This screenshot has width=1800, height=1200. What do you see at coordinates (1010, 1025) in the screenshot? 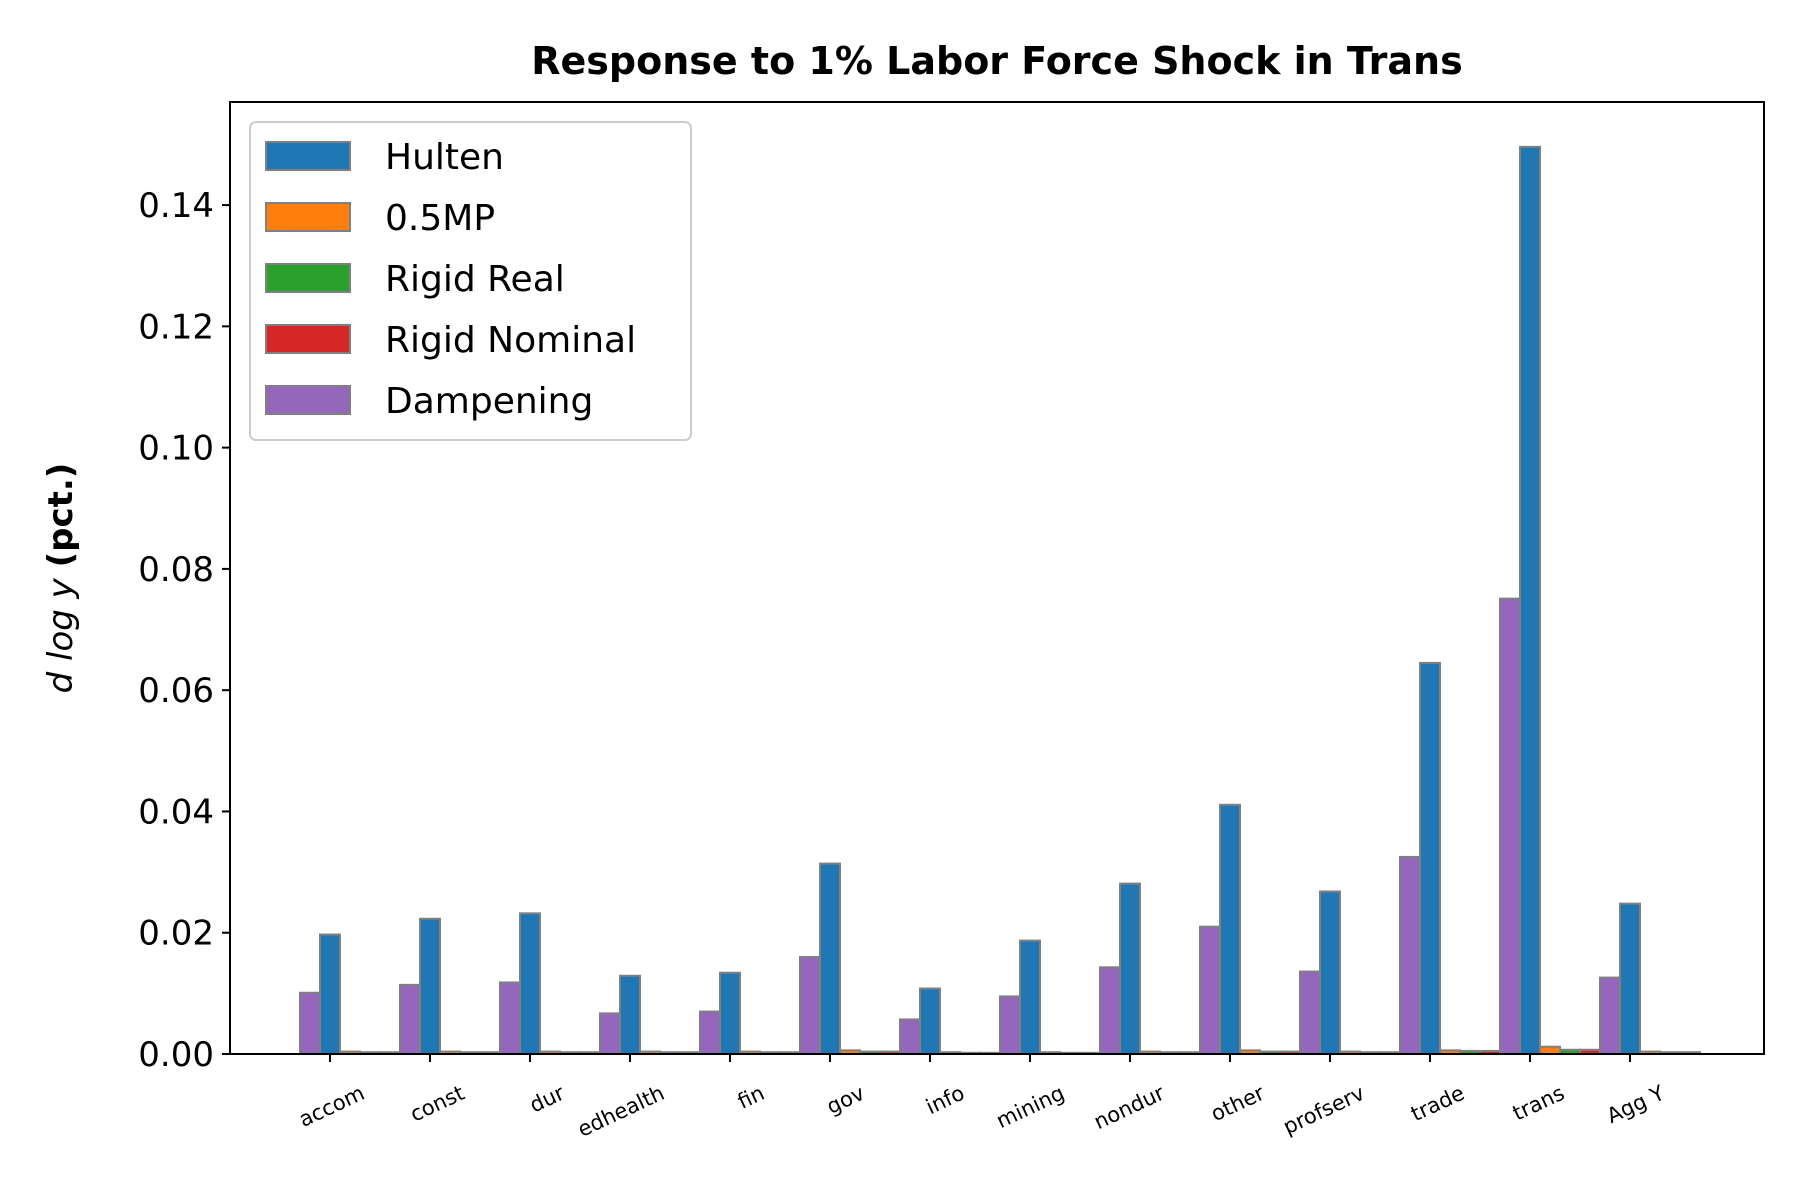
I see `bar-dampening-mining` at bounding box center [1010, 1025].